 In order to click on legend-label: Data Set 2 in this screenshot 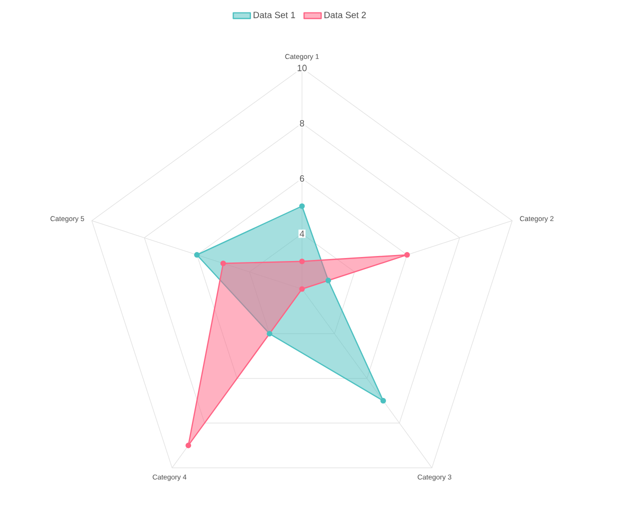, I will do `click(345, 15)`.